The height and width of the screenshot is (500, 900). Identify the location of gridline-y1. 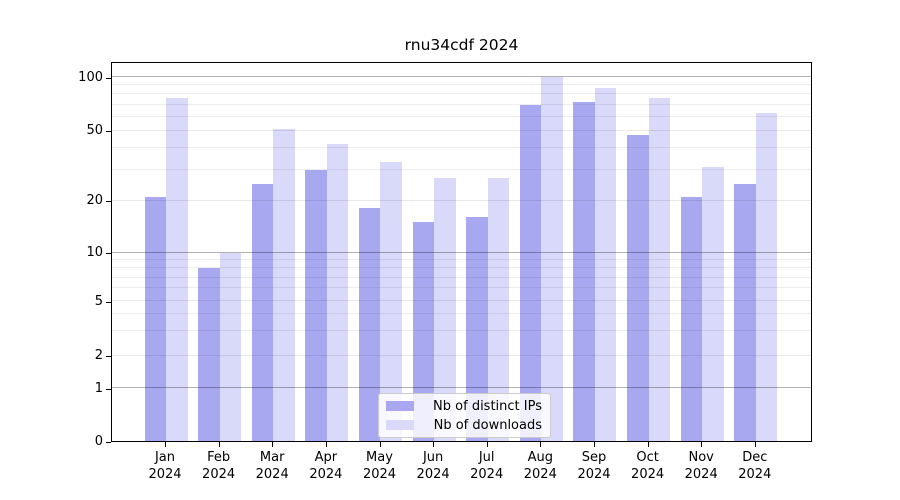
(461, 387).